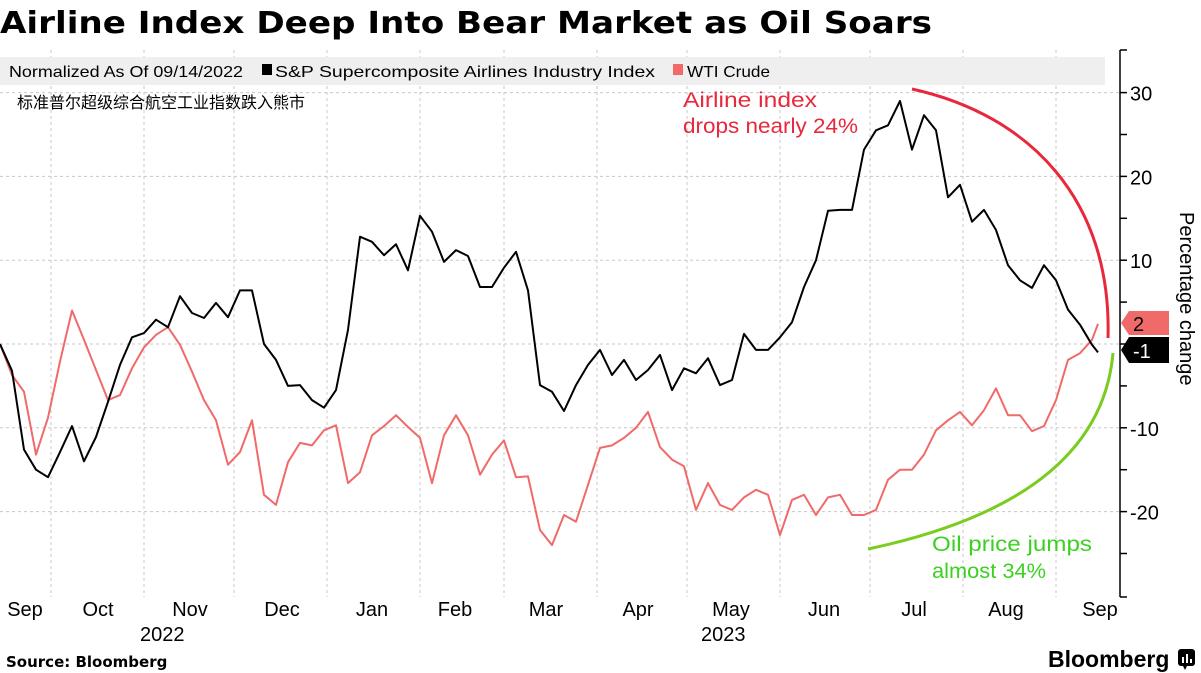 The image size is (1201, 673). What do you see at coordinates (1012, 544) in the screenshot?
I see `annotation-oil-line1: Oil price jumps` at bounding box center [1012, 544].